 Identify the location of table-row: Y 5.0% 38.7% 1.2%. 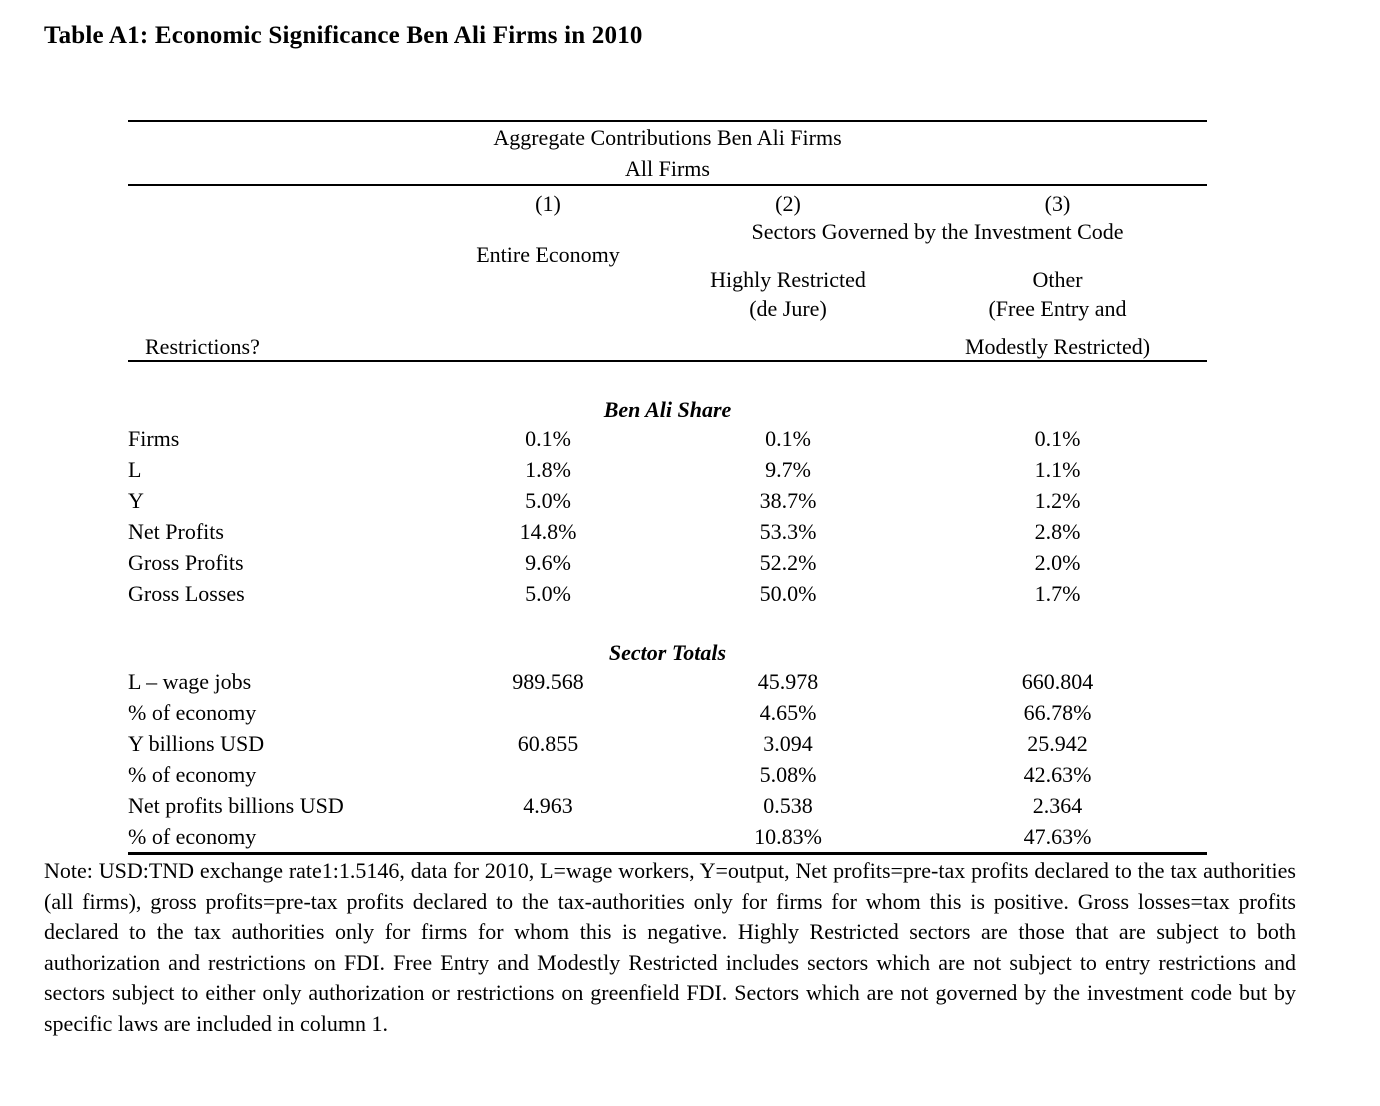
(667, 500).